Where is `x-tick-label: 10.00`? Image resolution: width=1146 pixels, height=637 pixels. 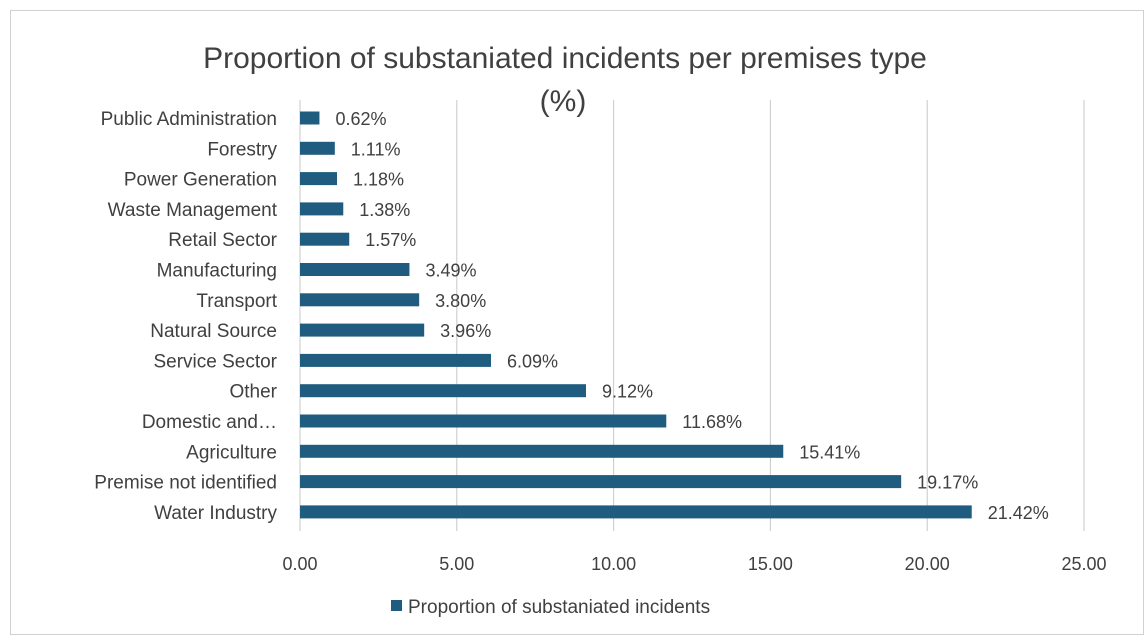 x-tick-label: 10.00 is located at coordinates (613, 564).